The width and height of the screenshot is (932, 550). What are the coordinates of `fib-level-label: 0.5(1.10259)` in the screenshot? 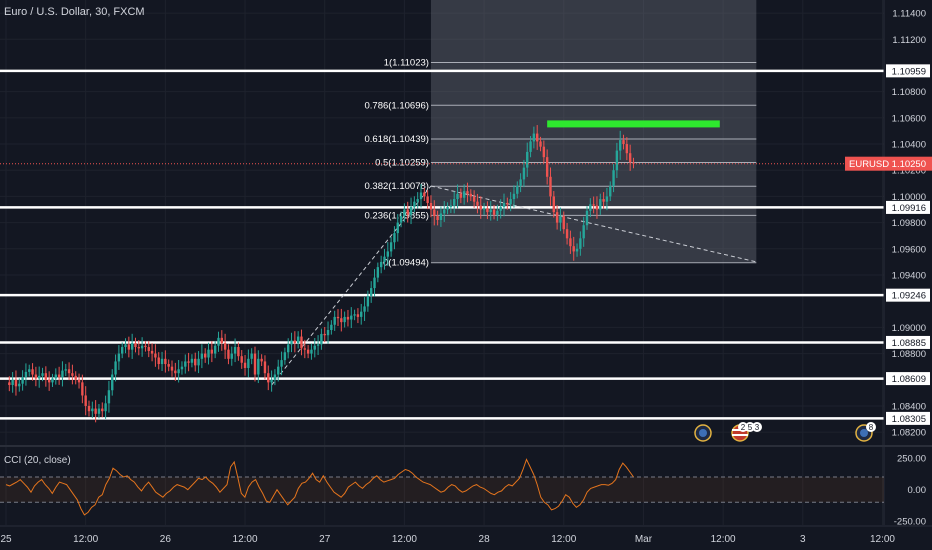 It's located at (402, 163).